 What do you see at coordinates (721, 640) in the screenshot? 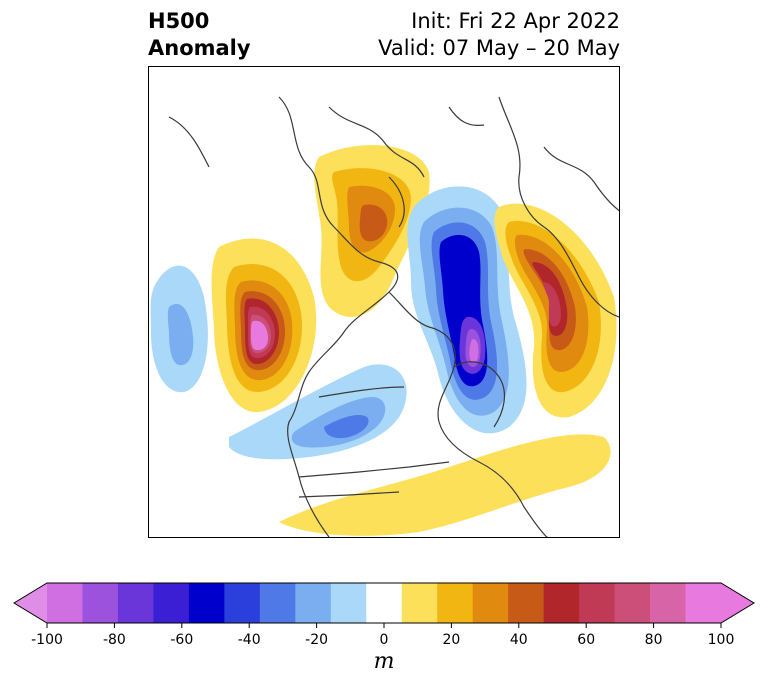
I see `colorbar-tick-label: 100` at bounding box center [721, 640].